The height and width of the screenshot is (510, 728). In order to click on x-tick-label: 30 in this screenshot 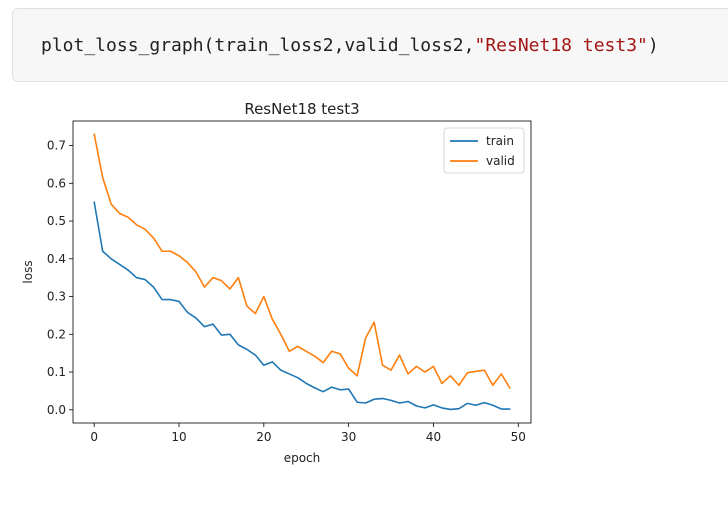, I will do `click(348, 437)`.